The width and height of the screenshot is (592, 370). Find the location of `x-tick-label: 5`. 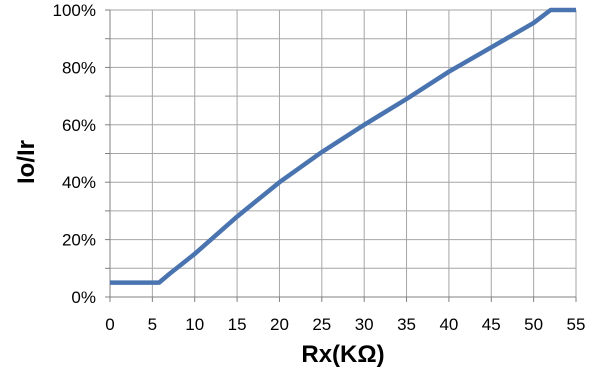

x-tick-label: 5 is located at coordinates (152, 324).